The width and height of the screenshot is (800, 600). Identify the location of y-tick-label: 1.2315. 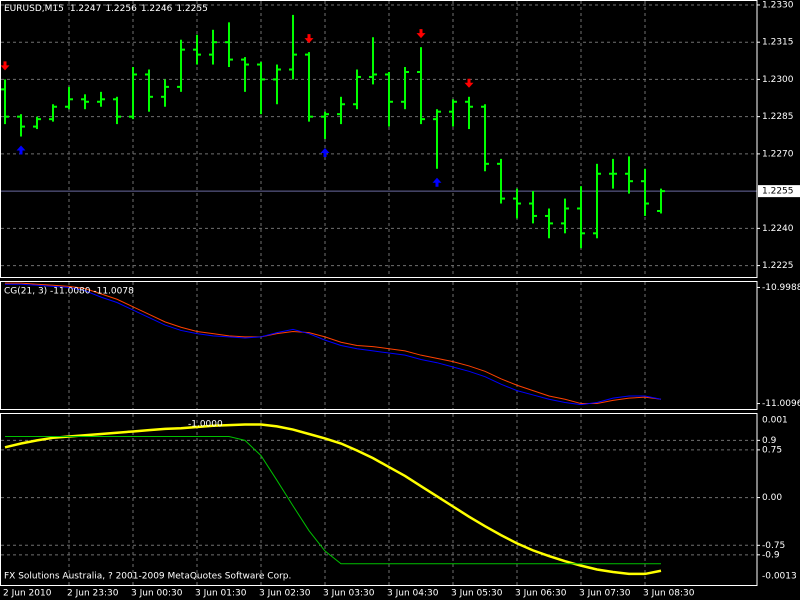
(778, 43).